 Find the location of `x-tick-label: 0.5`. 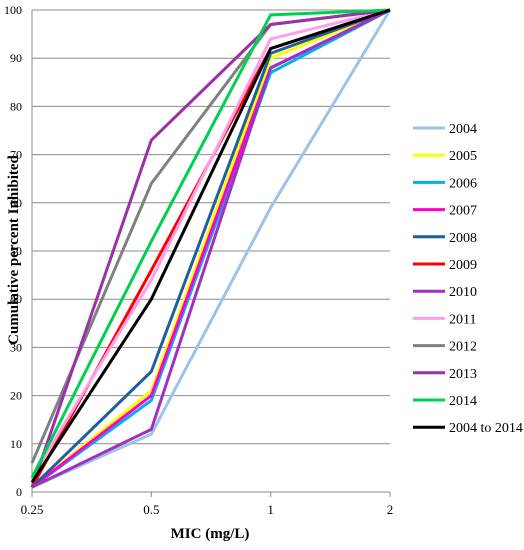

x-tick-label: 0.5 is located at coordinates (151, 509).